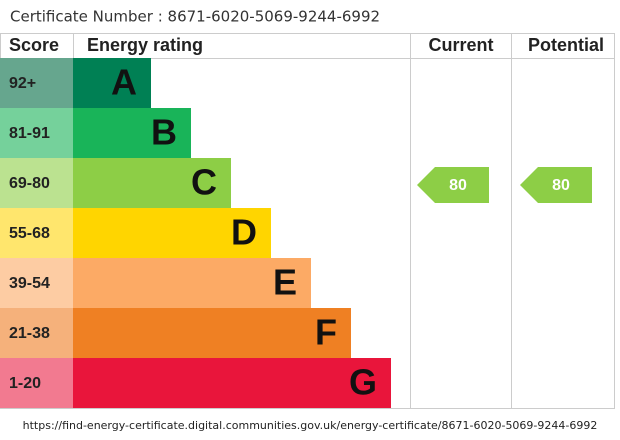 The height and width of the screenshot is (440, 620). What do you see at coordinates (566, 45) in the screenshot?
I see `header-potential: Potential` at bounding box center [566, 45].